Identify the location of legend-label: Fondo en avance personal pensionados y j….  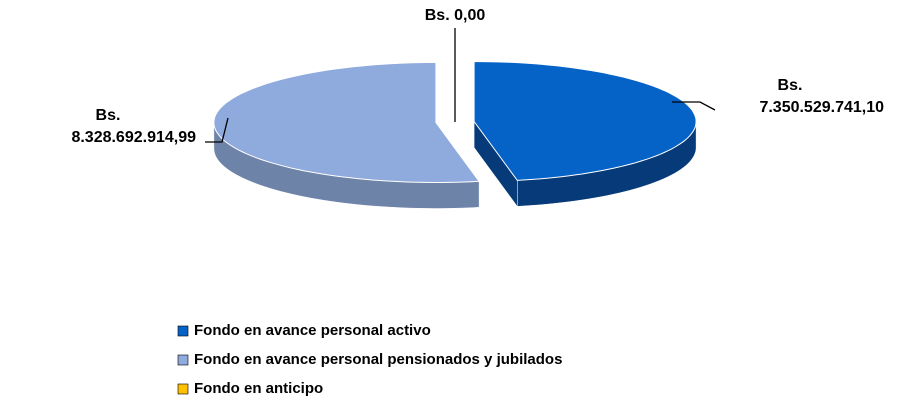
(378, 359).